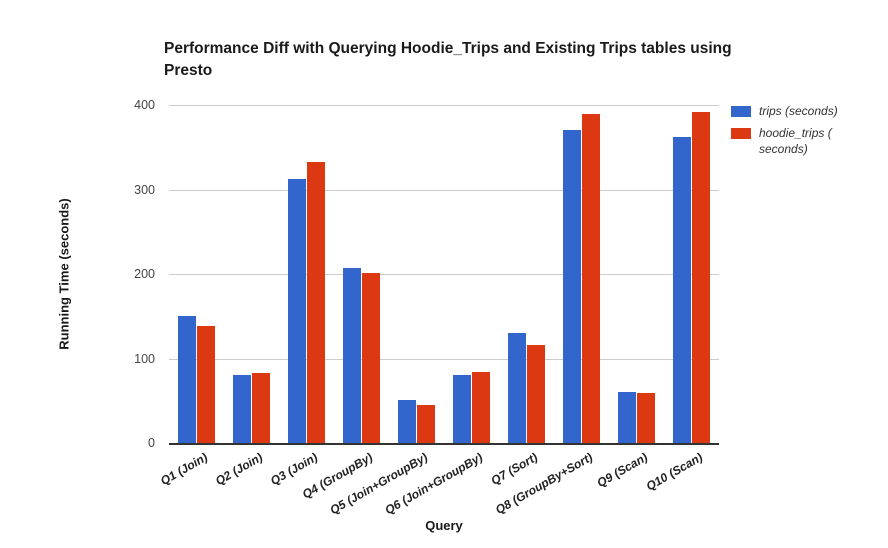  What do you see at coordinates (238, 469) in the screenshot?
I see `x-tick-label: Q2 (Join)` at bounding box center [238, 469].